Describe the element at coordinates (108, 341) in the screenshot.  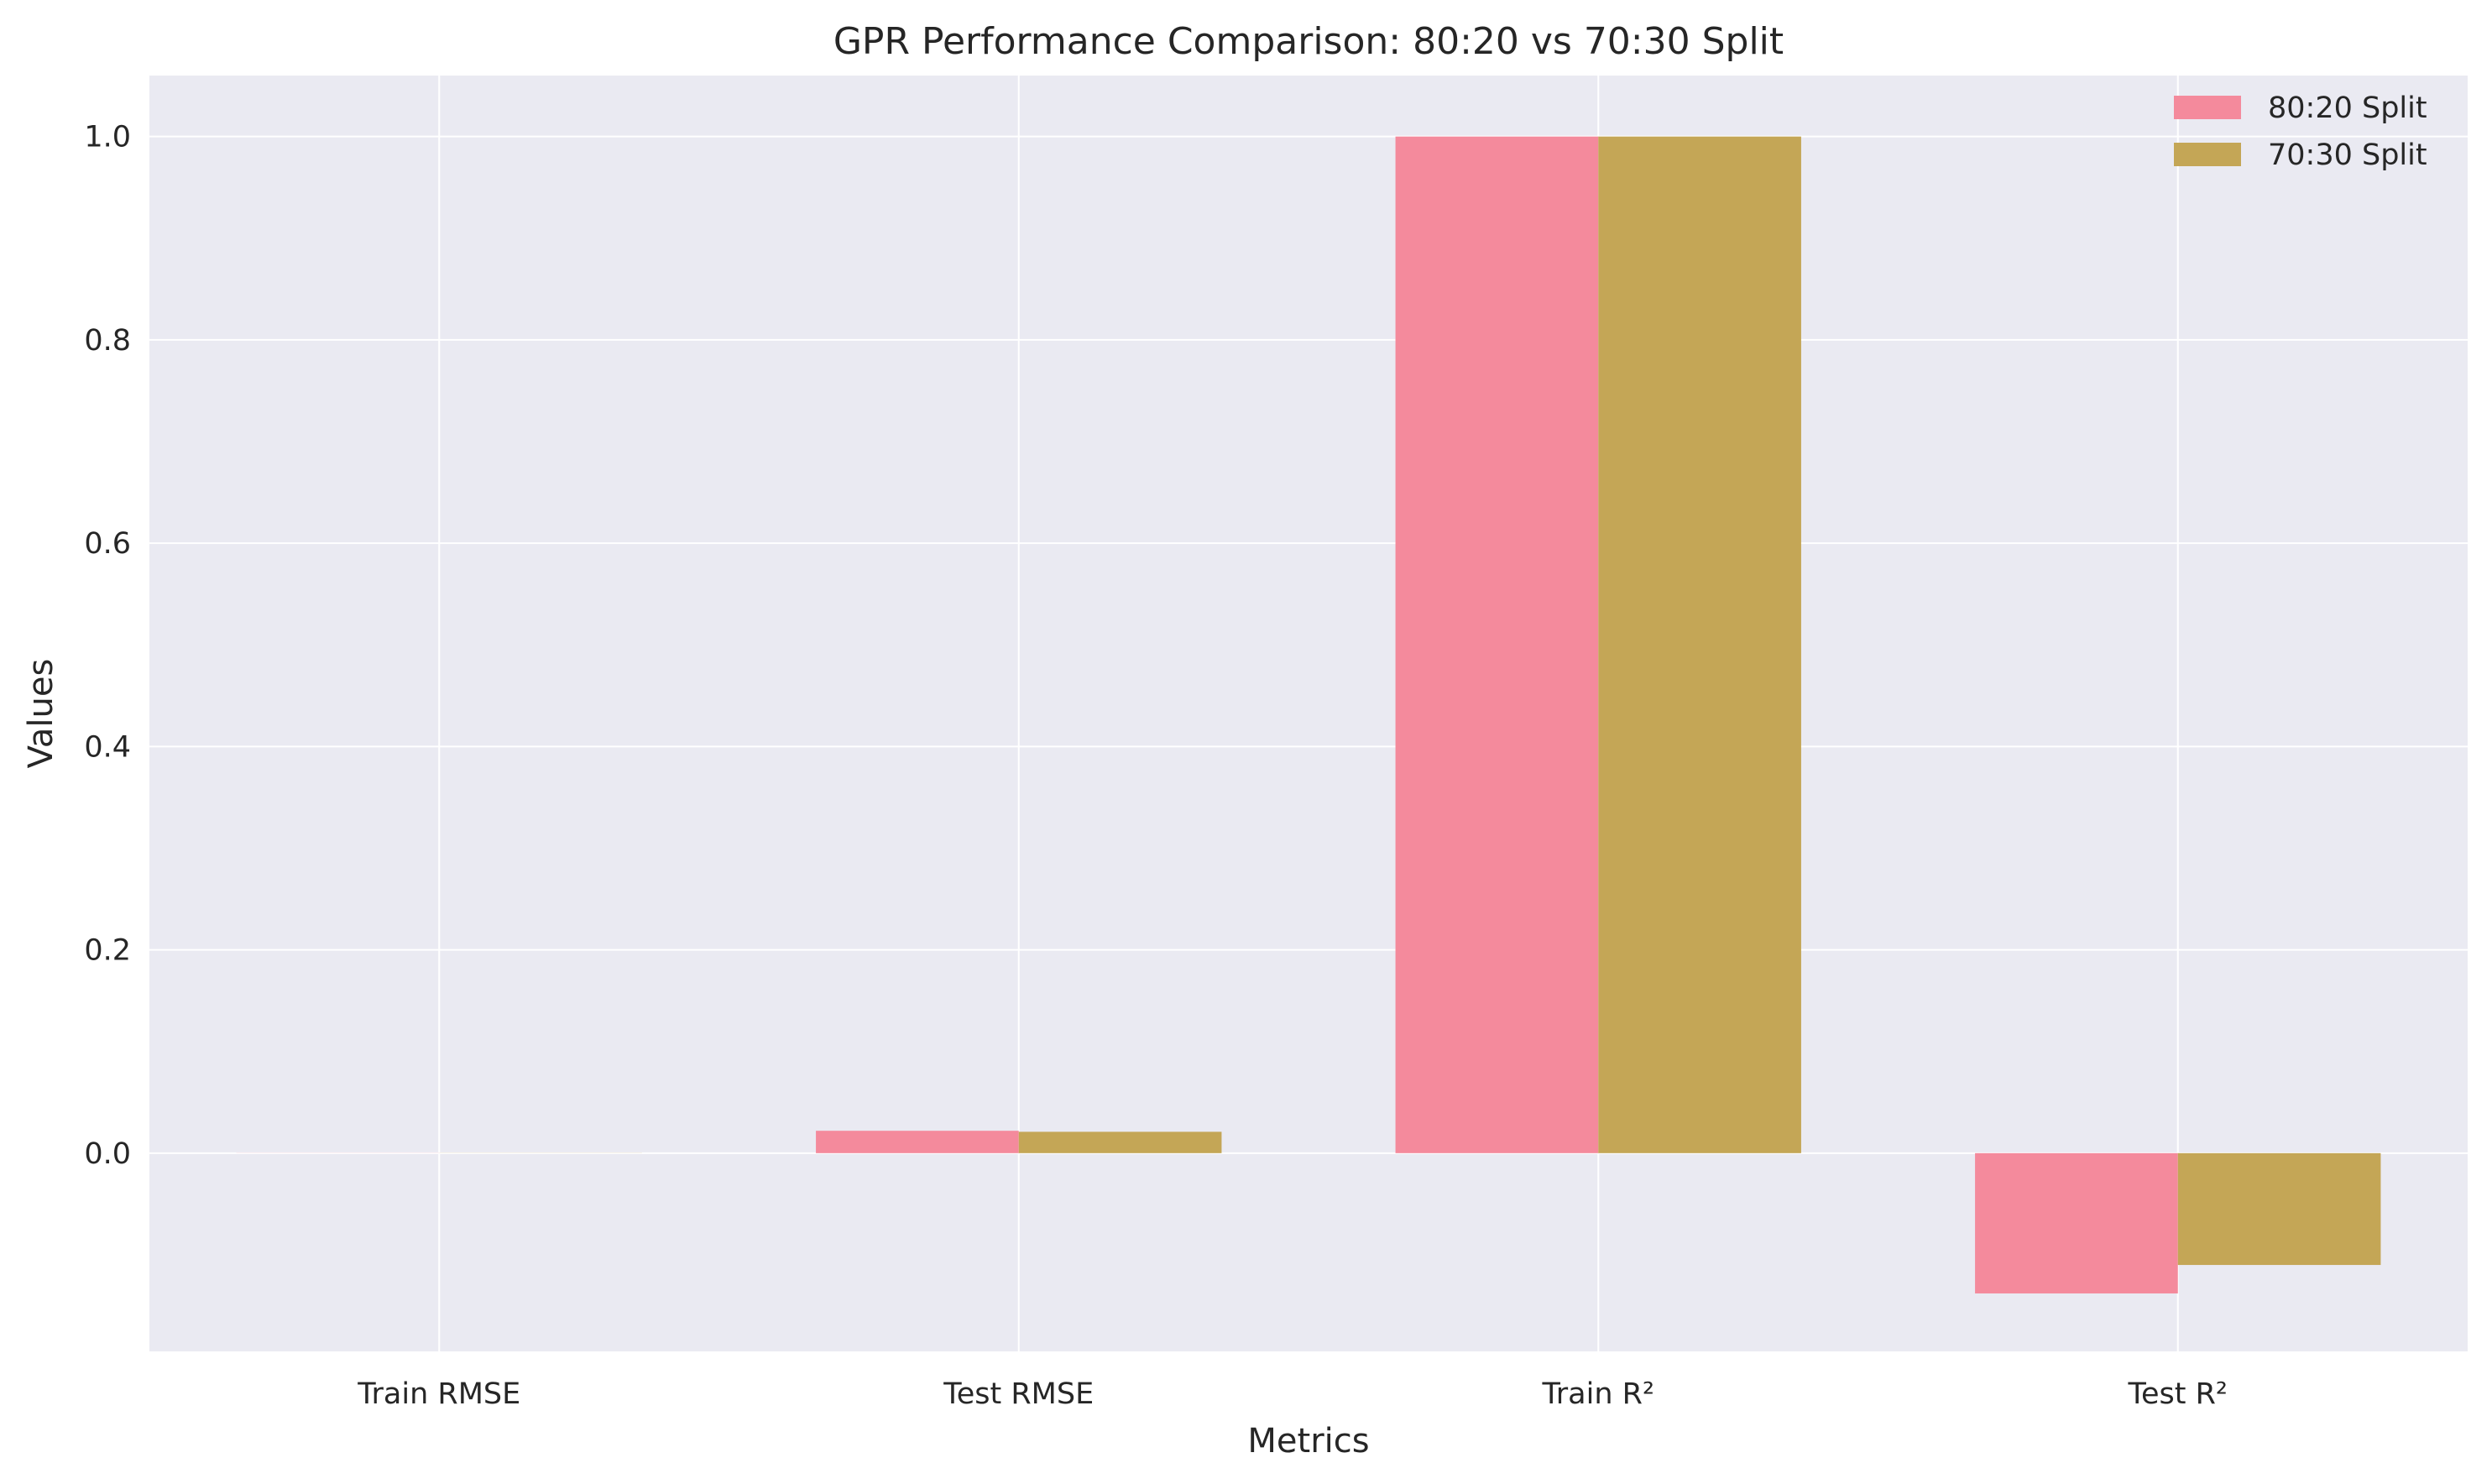
I see `y-tick-label: 0.8` at that location.